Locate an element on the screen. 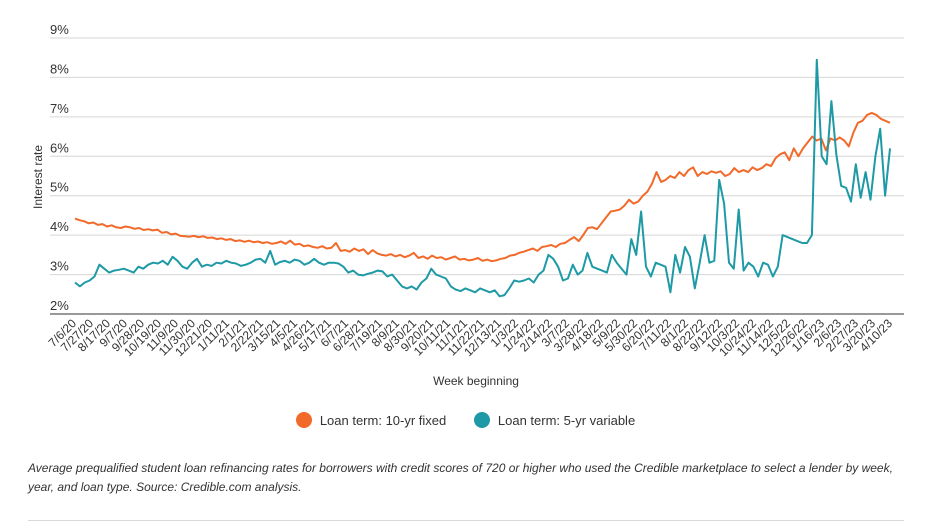  legend-item-10yr-fixed: Loan term: 10-yr fixed is located at coordinates (371, 420).